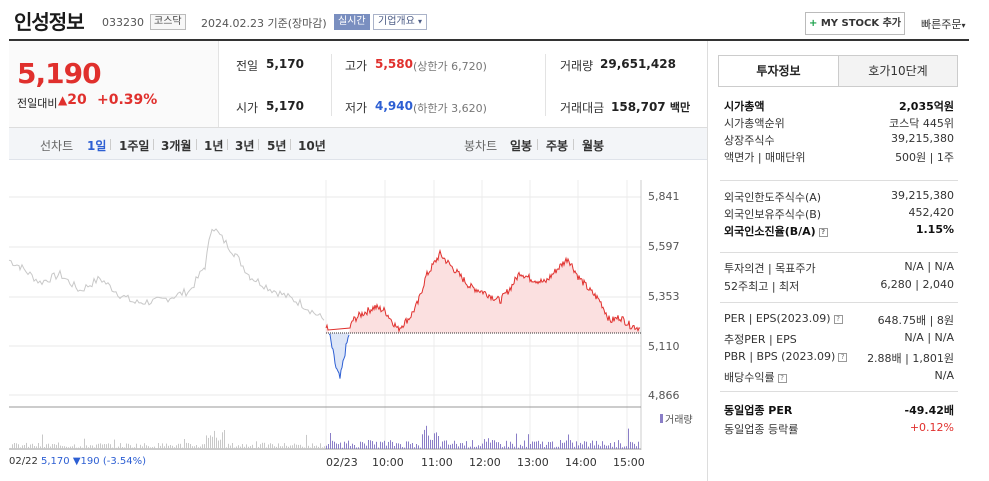  Describe the element at coordinates (855, 23) in the screenshot. I see `my-stock-add-button: + MY STOCK 추가` at that location.